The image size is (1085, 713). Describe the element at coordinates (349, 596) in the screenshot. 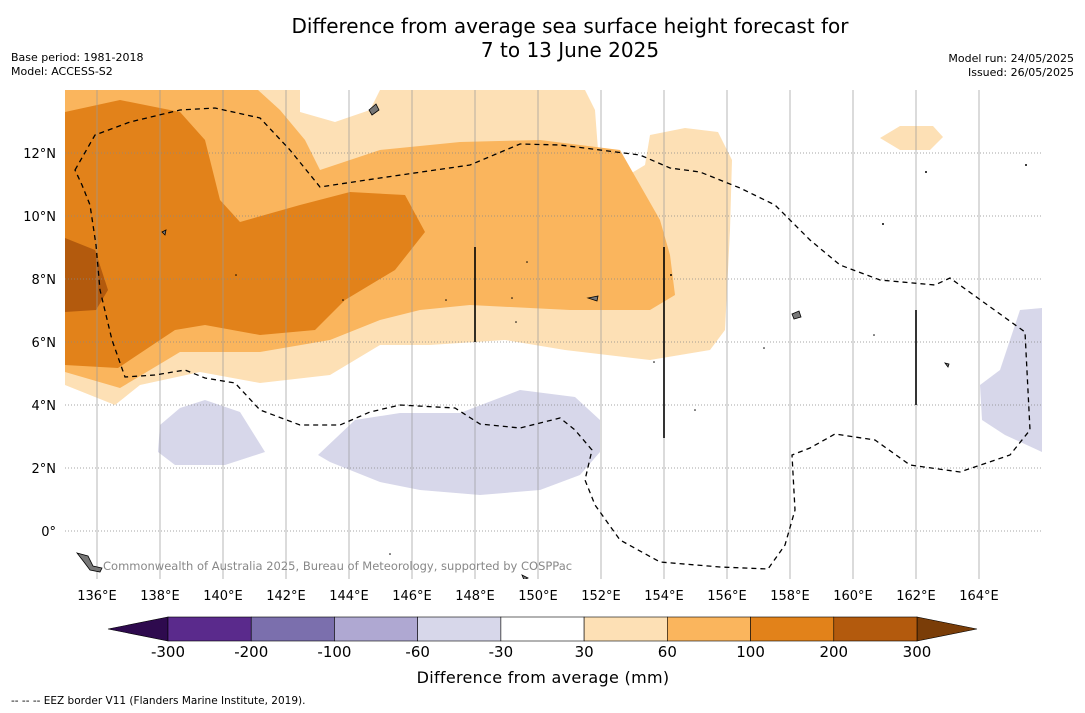

I see `lon-label: 144°E` at that location.